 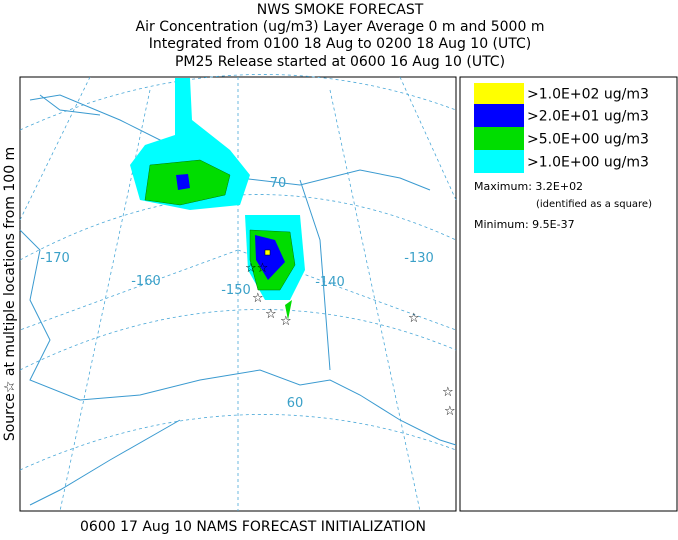 I want to click on graticule-label: -130, so click(x=419, y=258).